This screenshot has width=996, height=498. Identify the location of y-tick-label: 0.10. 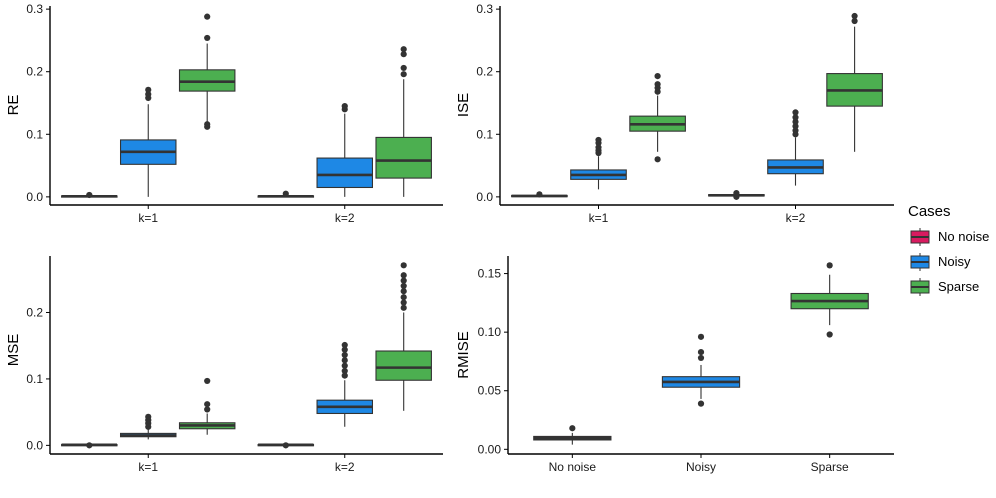
(490, 332).